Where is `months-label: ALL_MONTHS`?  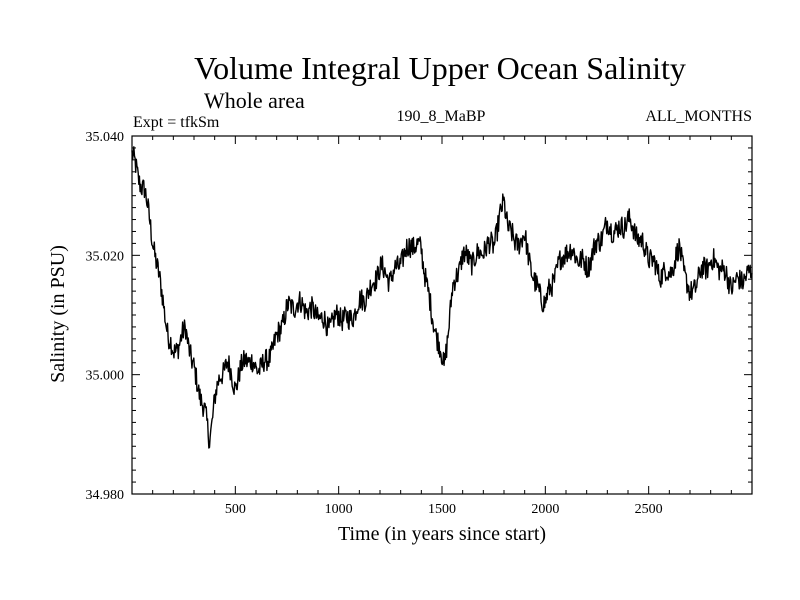 months-label: ALL_MONTHS is located at coordinates (698, 116).